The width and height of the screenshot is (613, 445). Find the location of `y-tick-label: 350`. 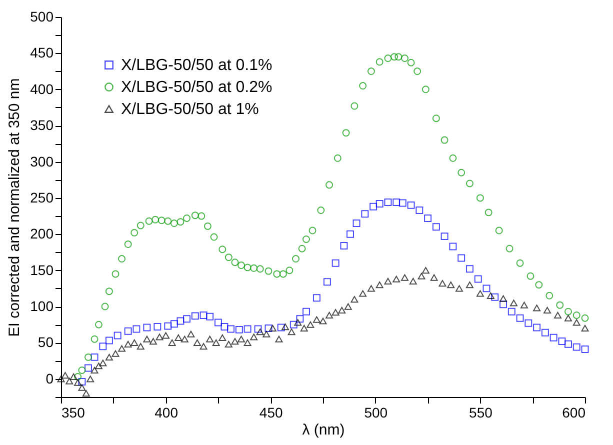

y-tick-label: 350 is located at coordinates (42, 125).